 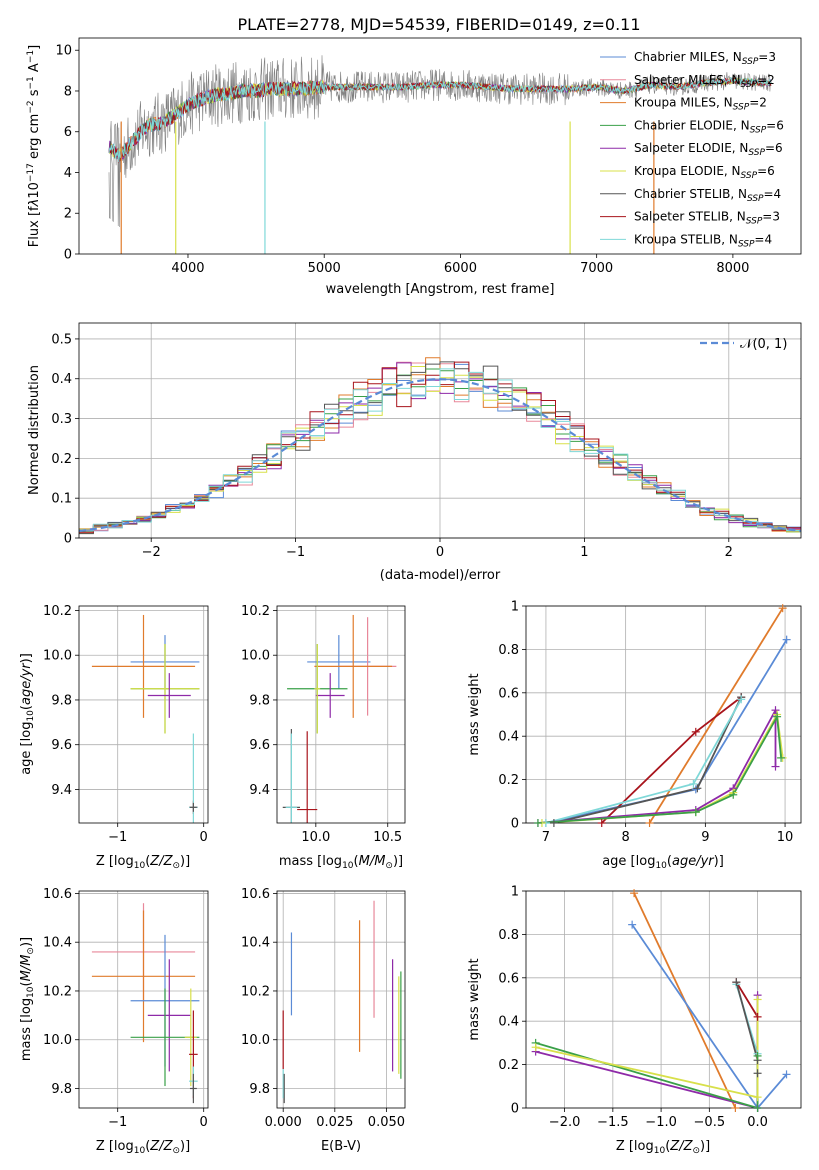 I want to click on y-tick-label: 10.4, so click(x=255, y=943).